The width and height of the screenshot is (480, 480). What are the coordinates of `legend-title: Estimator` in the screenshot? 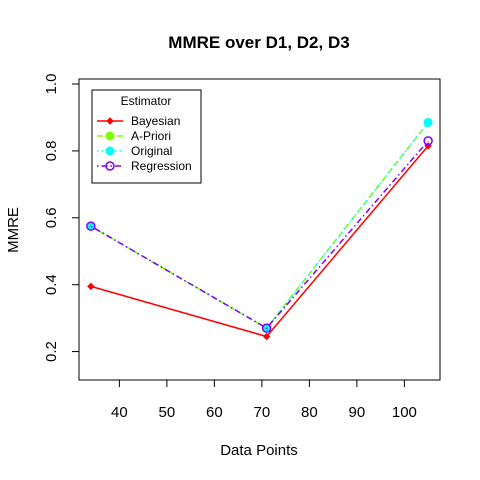 It's located at (146, 101).